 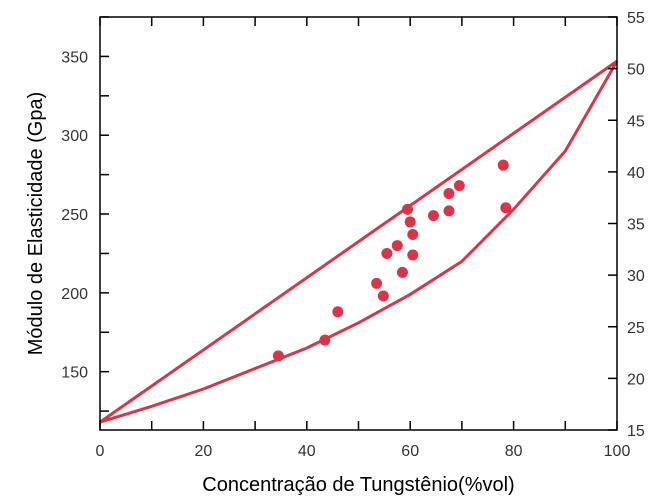 I want to click on y-tick-label: 250, so click(x=74, y=215).